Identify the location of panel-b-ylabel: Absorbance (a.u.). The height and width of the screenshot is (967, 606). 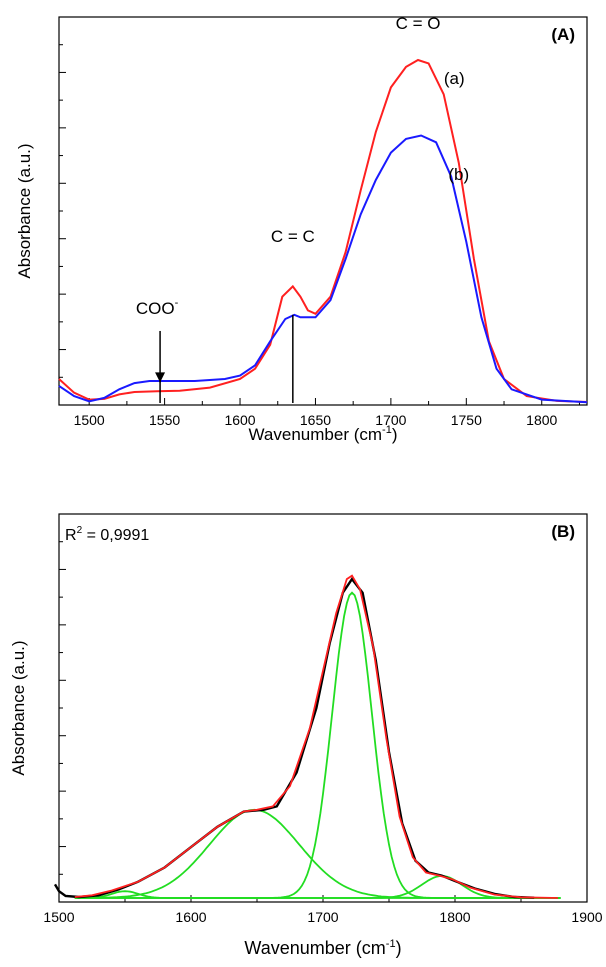
(18, 707).